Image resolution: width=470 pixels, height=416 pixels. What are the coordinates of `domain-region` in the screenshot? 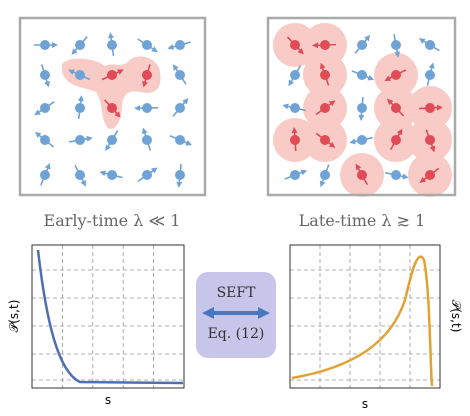 It's located at (111, 92).